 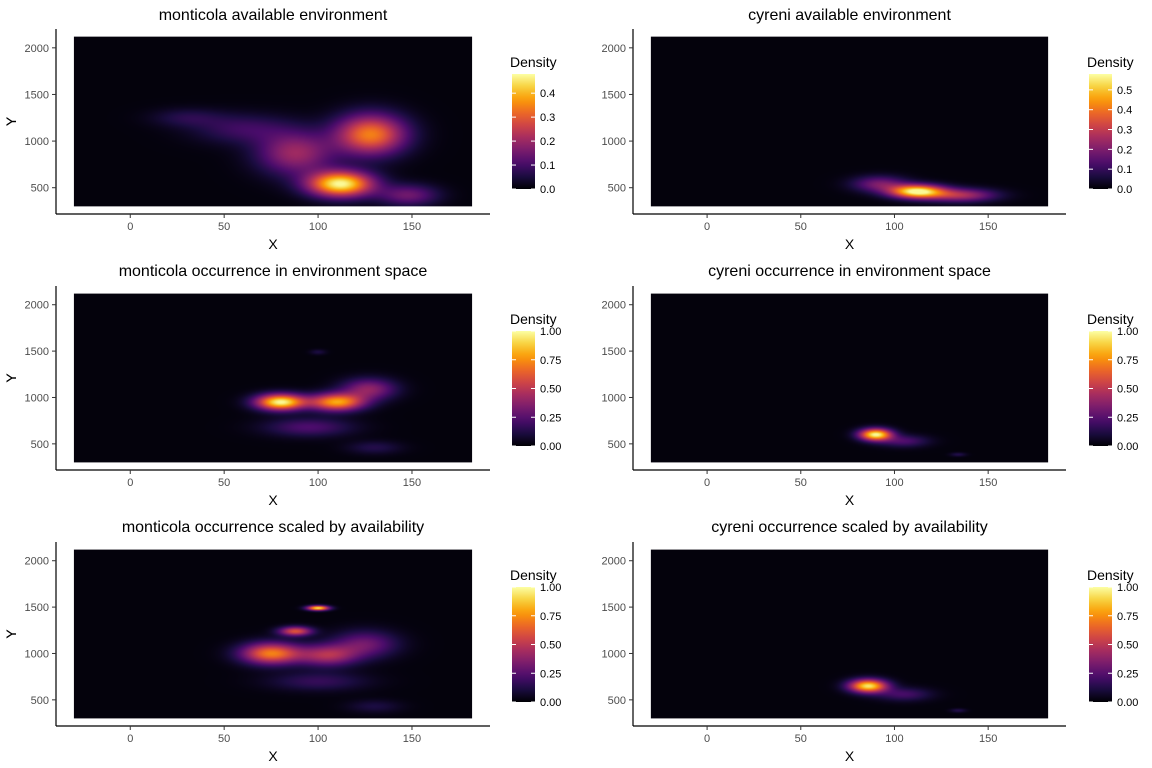 What do you see at coordinates (547, 94) in the screenshot?
I see `legend-label: 0.4` at bounding box center [547, 94].